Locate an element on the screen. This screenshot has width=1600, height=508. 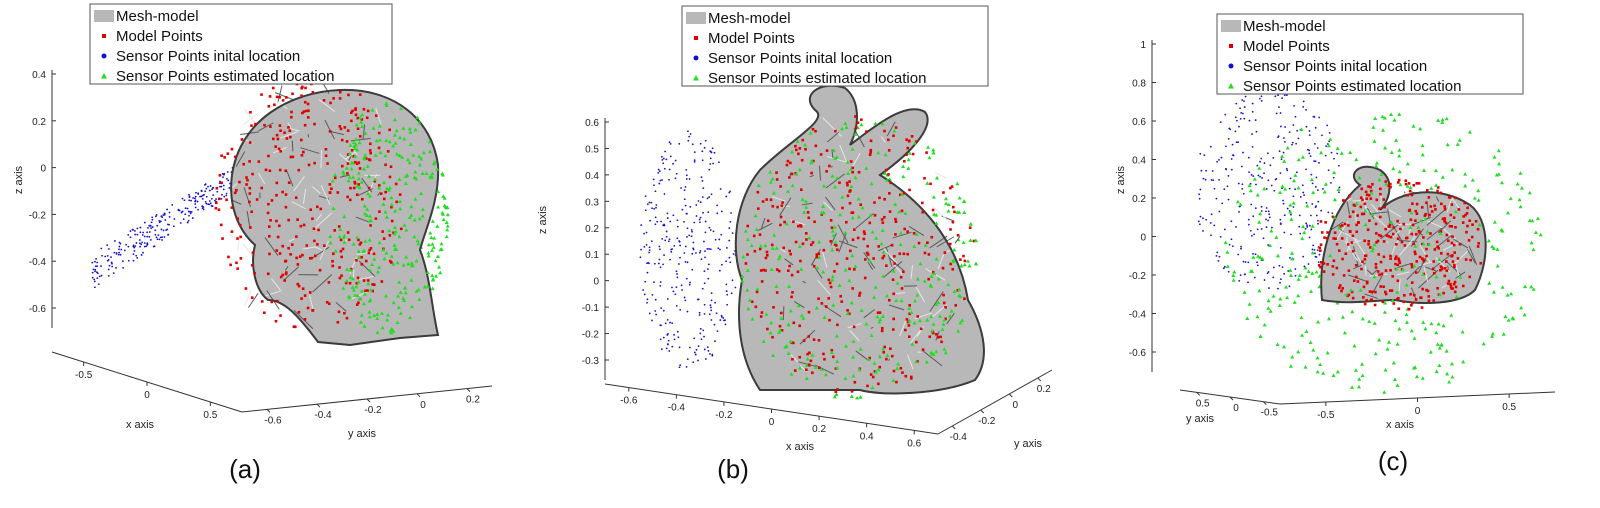
z-tick-label: 1 is located at coordinates (1143, 45).